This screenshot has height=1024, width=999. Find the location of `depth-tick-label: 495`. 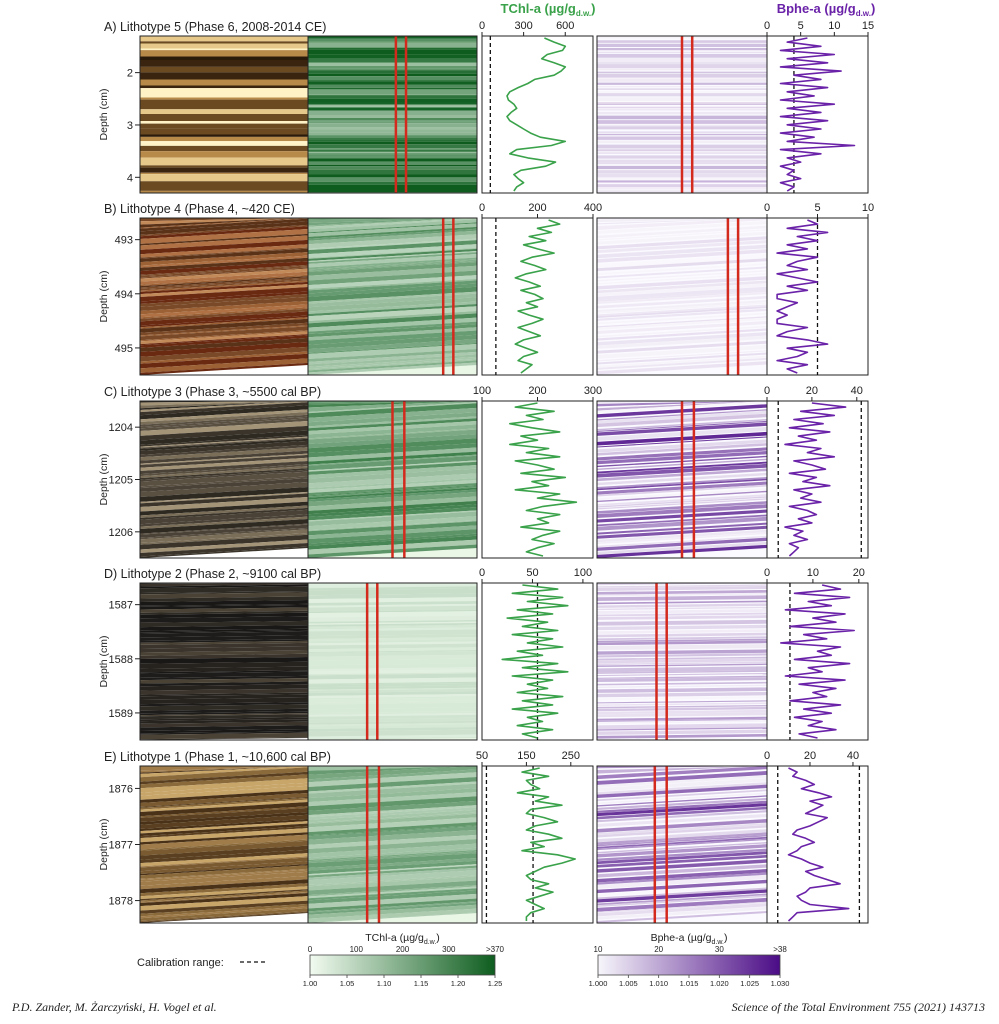

depth-tick-label: 495 is located at coordinates (124, 349).